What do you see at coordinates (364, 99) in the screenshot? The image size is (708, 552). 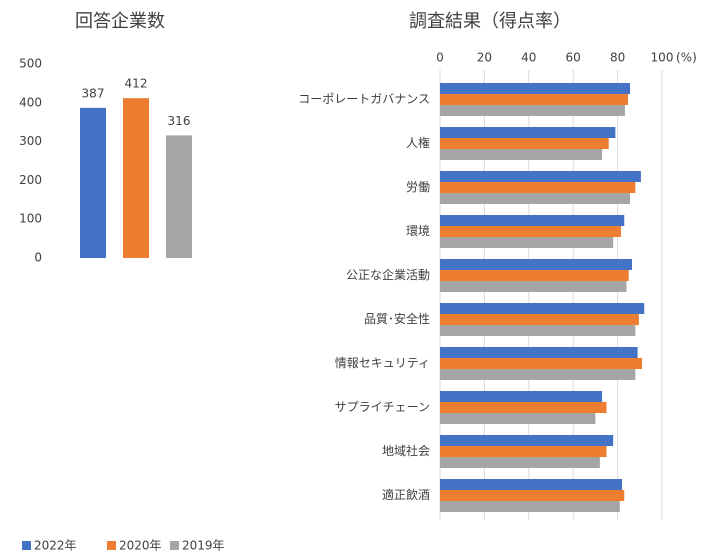 I see `category-label: コーポレートガバナンス` at bounding box center [364, 99].